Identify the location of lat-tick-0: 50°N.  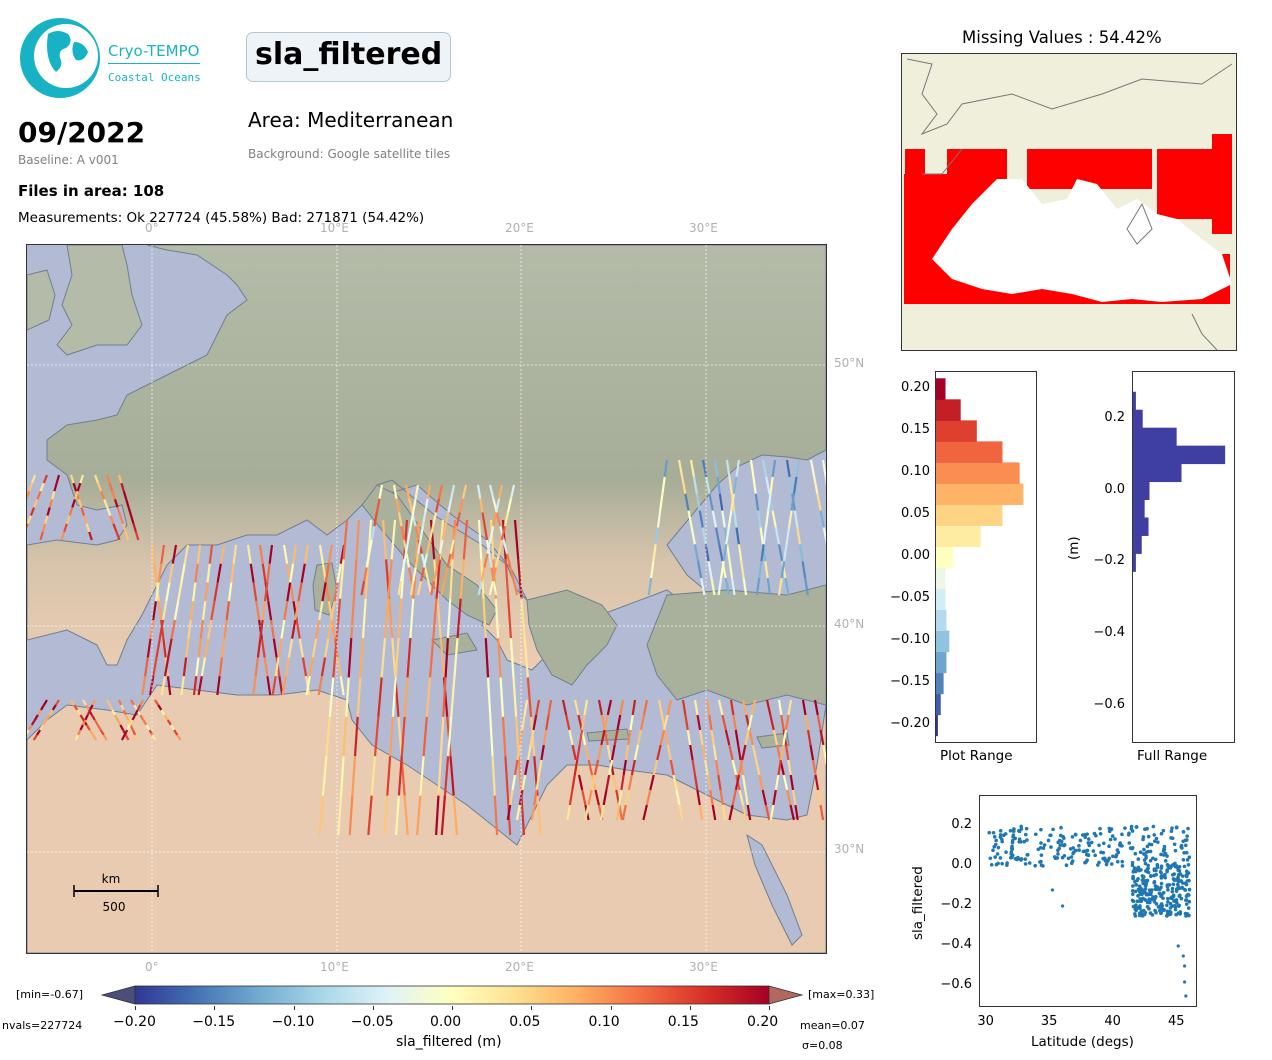
(849, 363).